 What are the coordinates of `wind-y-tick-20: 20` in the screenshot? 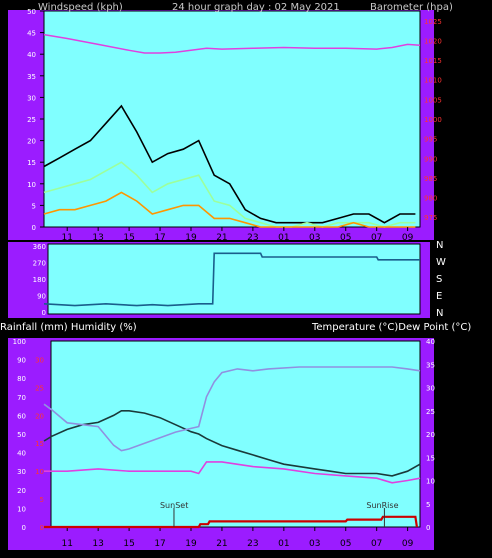 It's located at (31, 142).